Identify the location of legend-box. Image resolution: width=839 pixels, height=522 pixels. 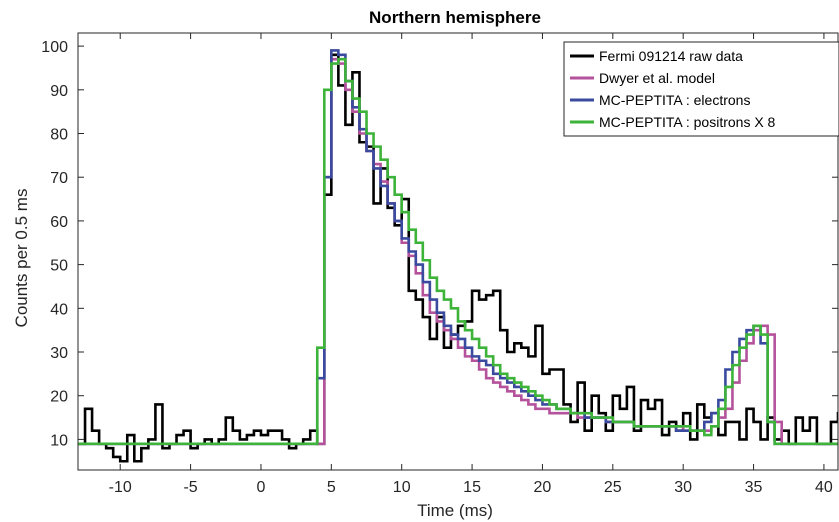
(701, 89).